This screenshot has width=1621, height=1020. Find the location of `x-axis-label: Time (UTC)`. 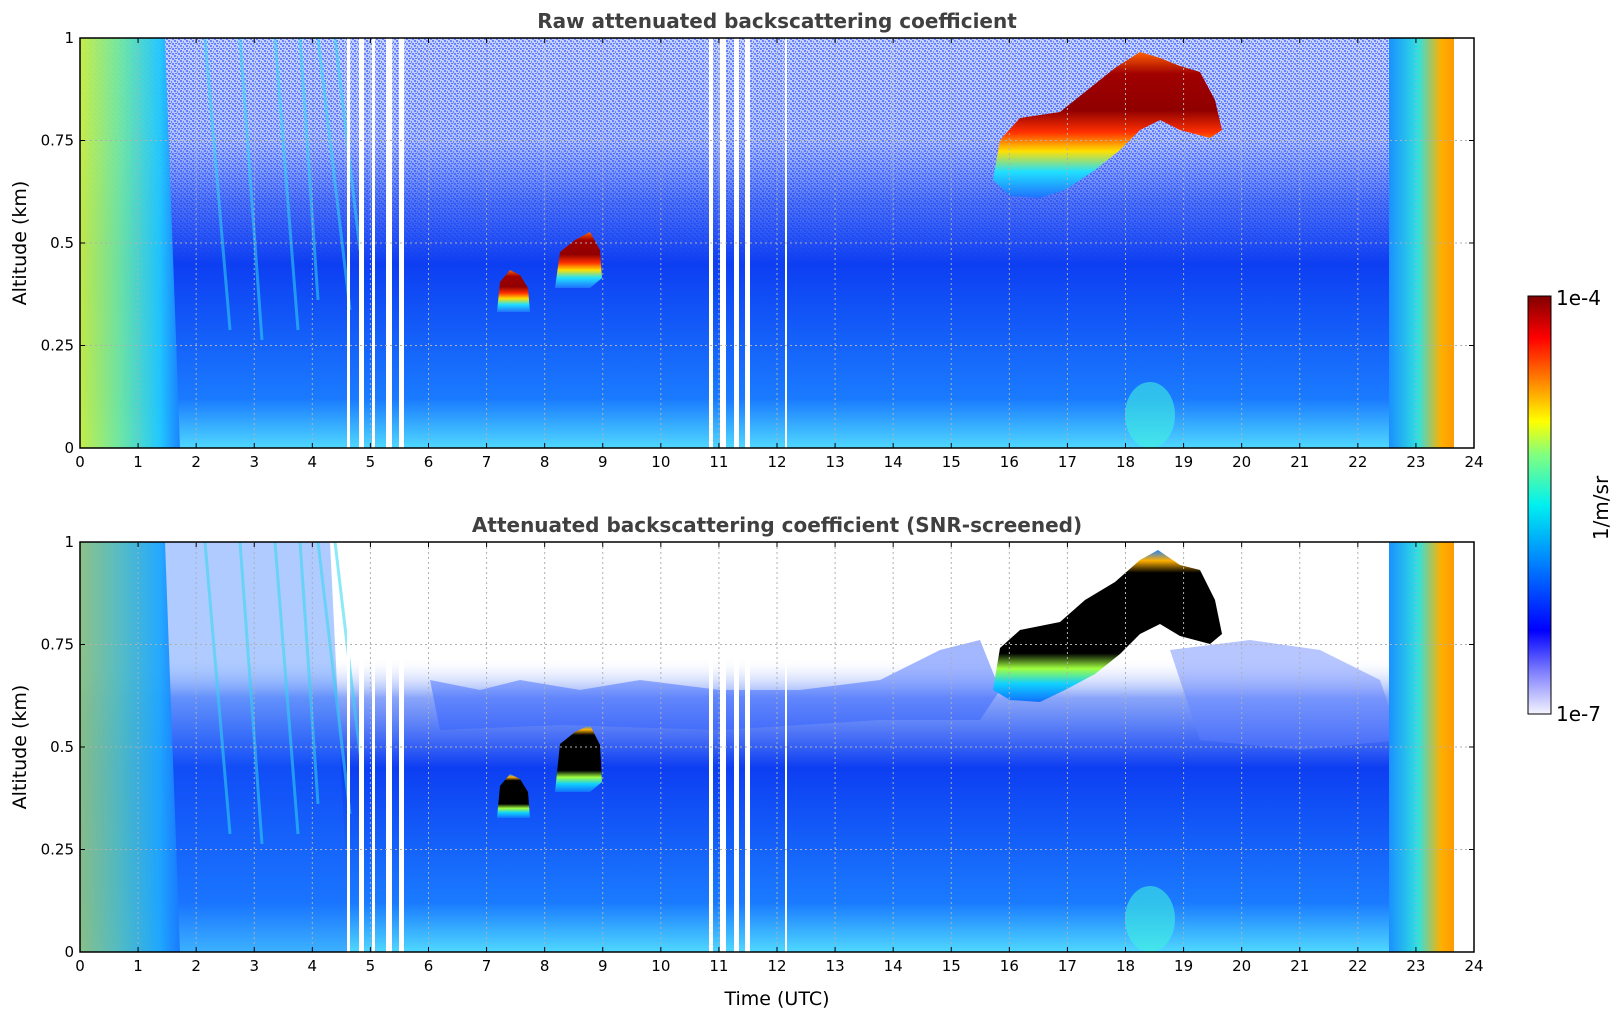

x-axis-label: Time (UTC) is located at coordinates (776, 999).